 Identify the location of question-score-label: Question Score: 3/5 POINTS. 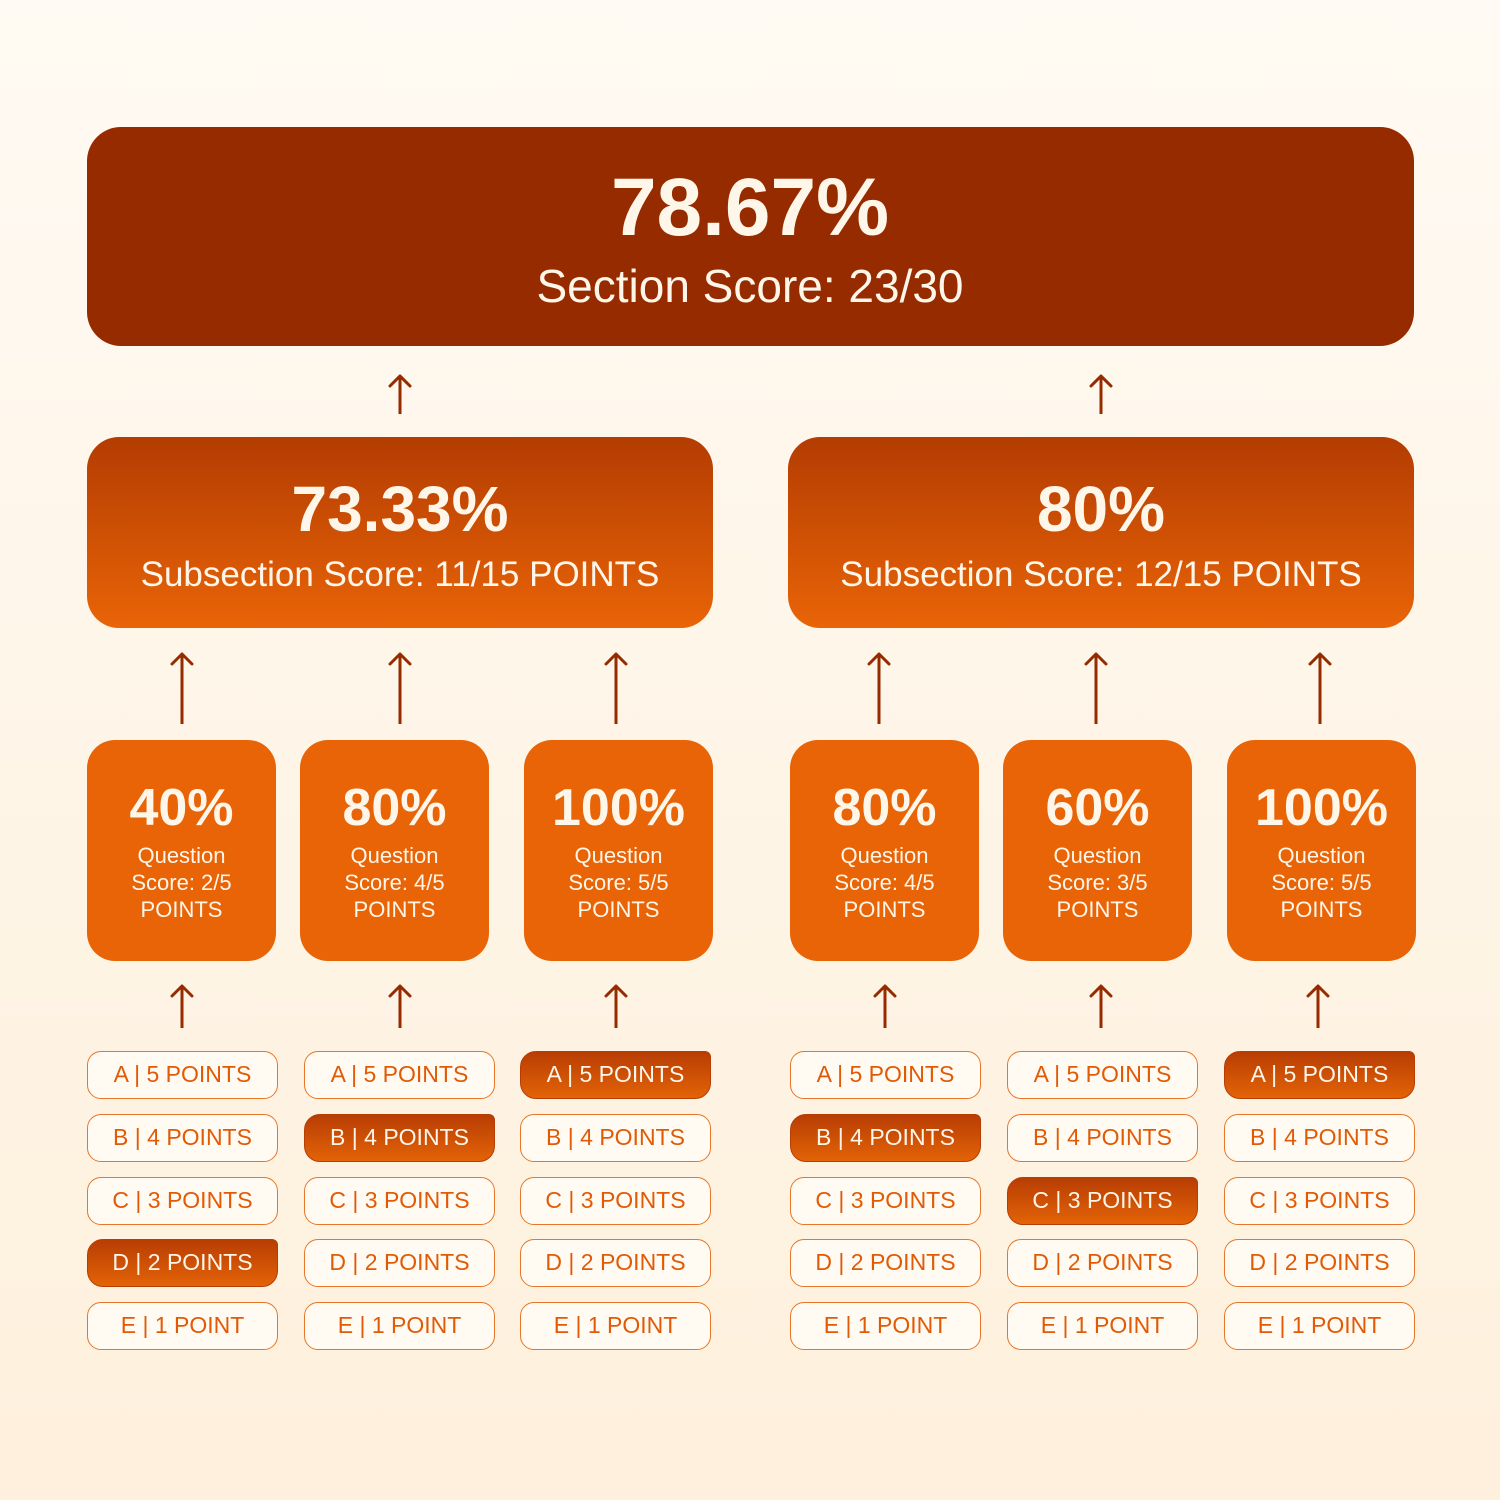
(1097, 882).